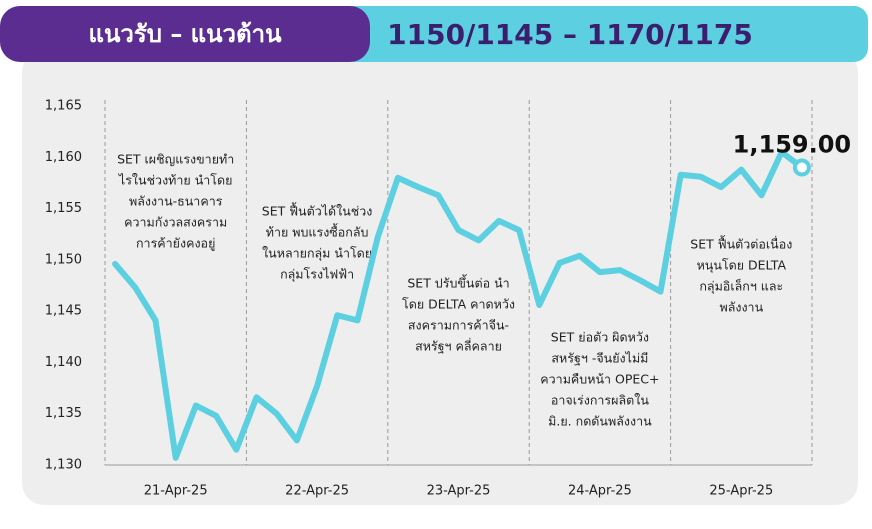 The width and height of the screenshot is (872, 529). What do you see at coordinates (175, 159) in the screenshot?
I see `annotation: SET เผชิญแรงขายทำ` at bounding box center [175, 159].